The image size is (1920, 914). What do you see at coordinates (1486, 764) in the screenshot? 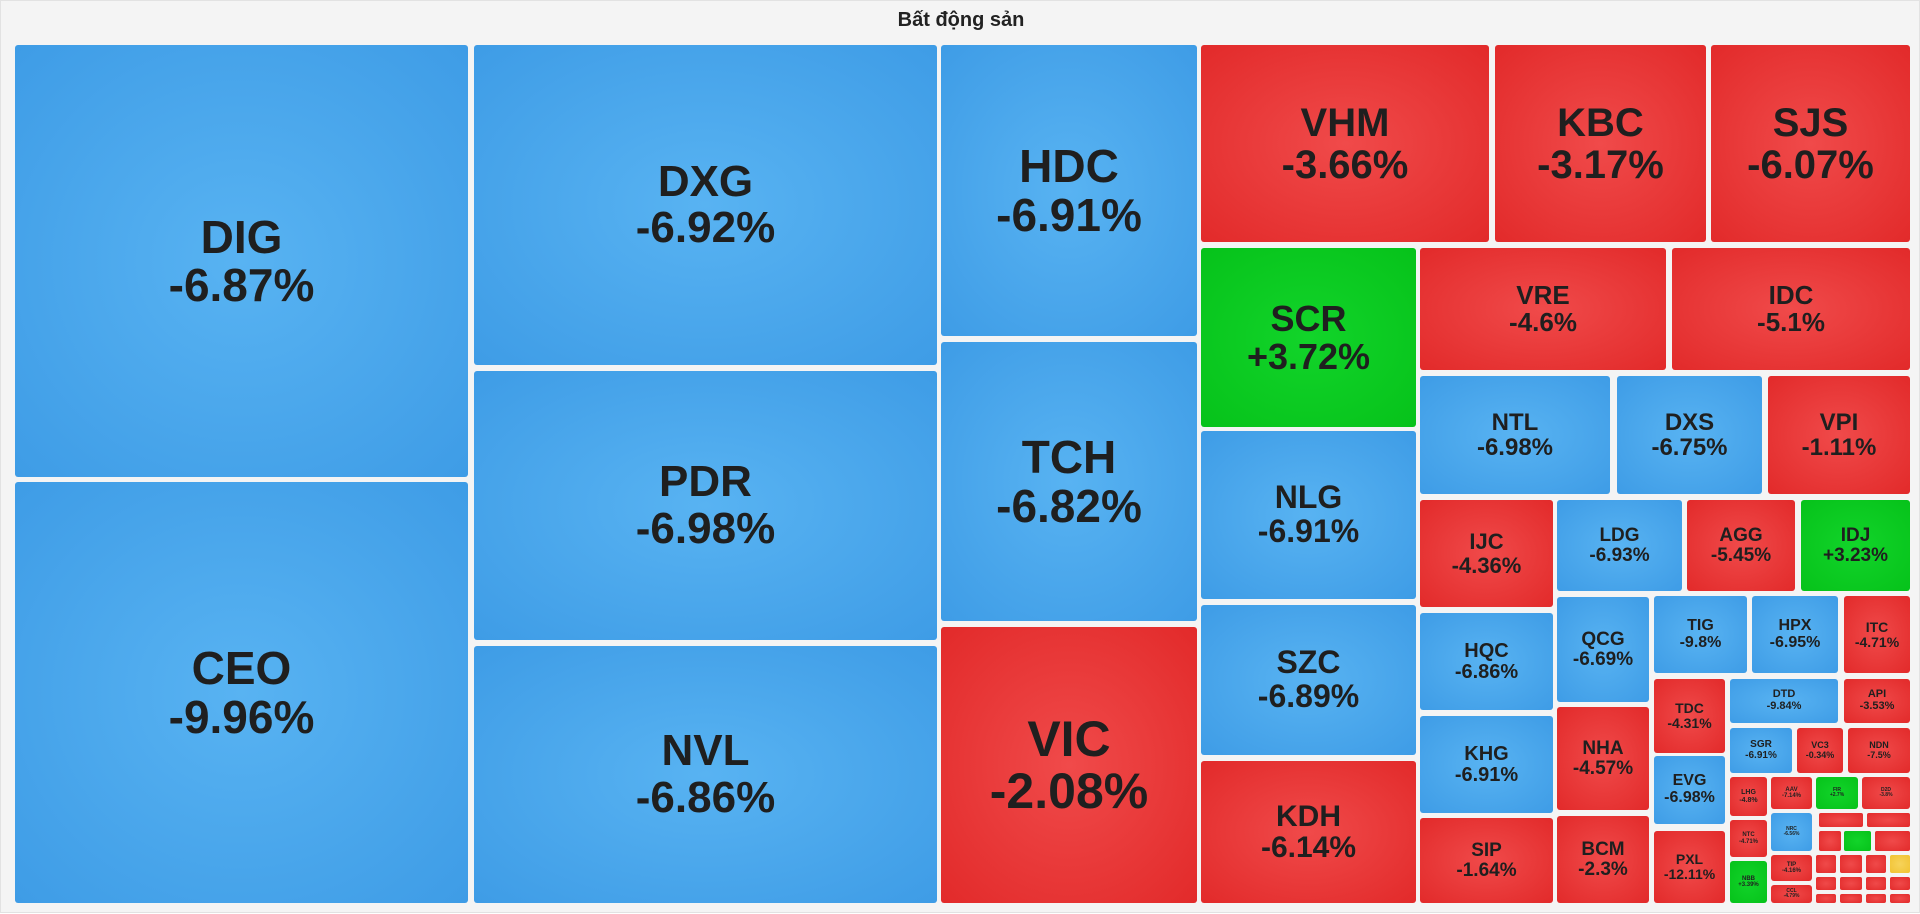
I see `treemap-tile-khg: KHG -6.91%` at bounding box center [1486, 764].